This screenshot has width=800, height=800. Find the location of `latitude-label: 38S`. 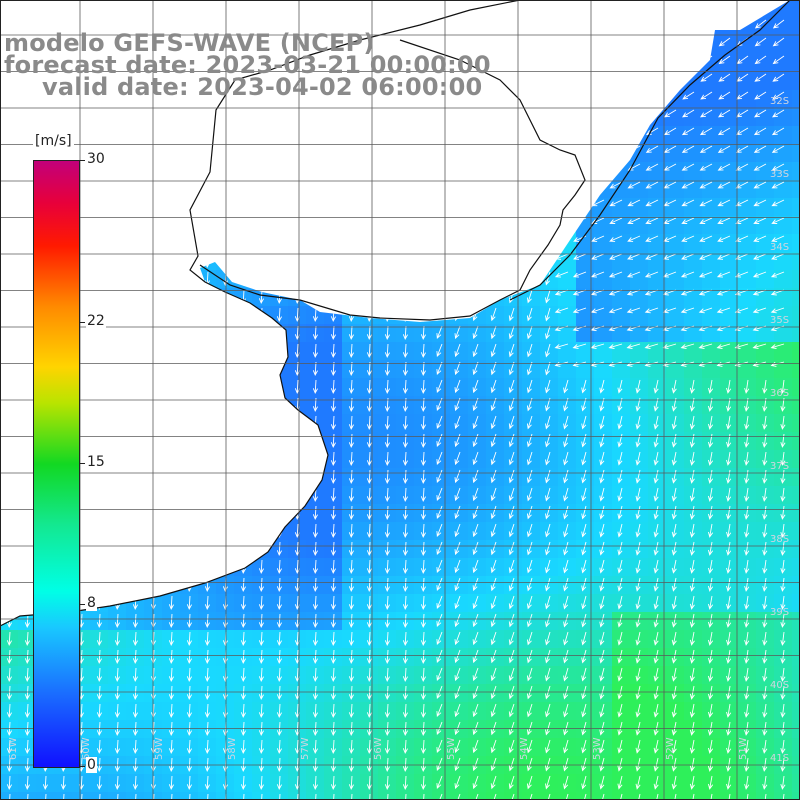

latitude-label: 38S is located at coordinates (779, 539).